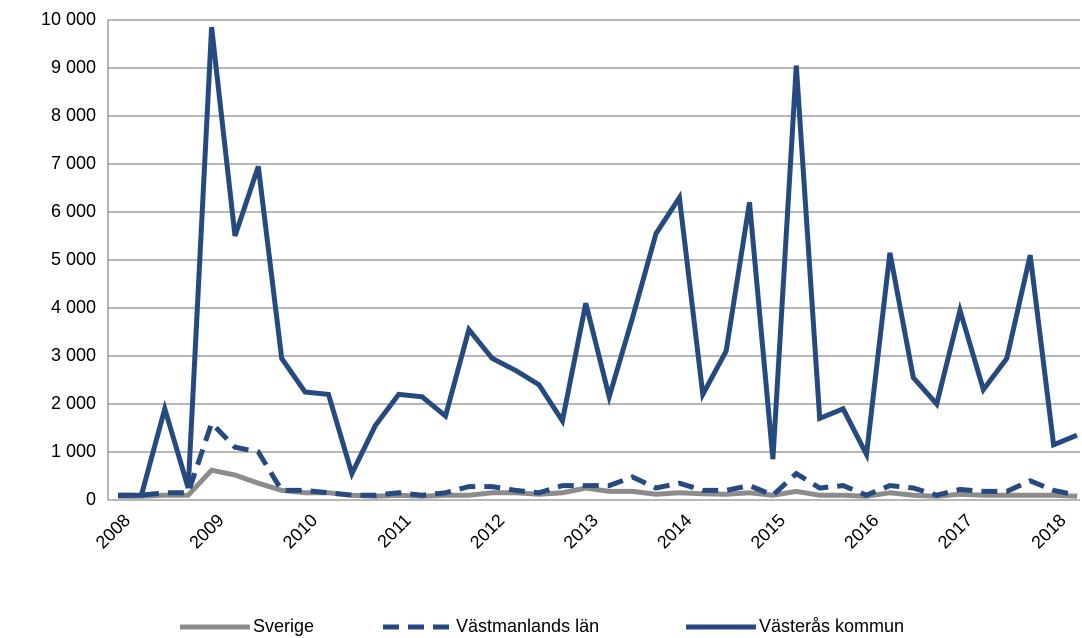 This screenshot has height=638, width=1082. I want to click on y-tick-label: 0, so click(91, 499).